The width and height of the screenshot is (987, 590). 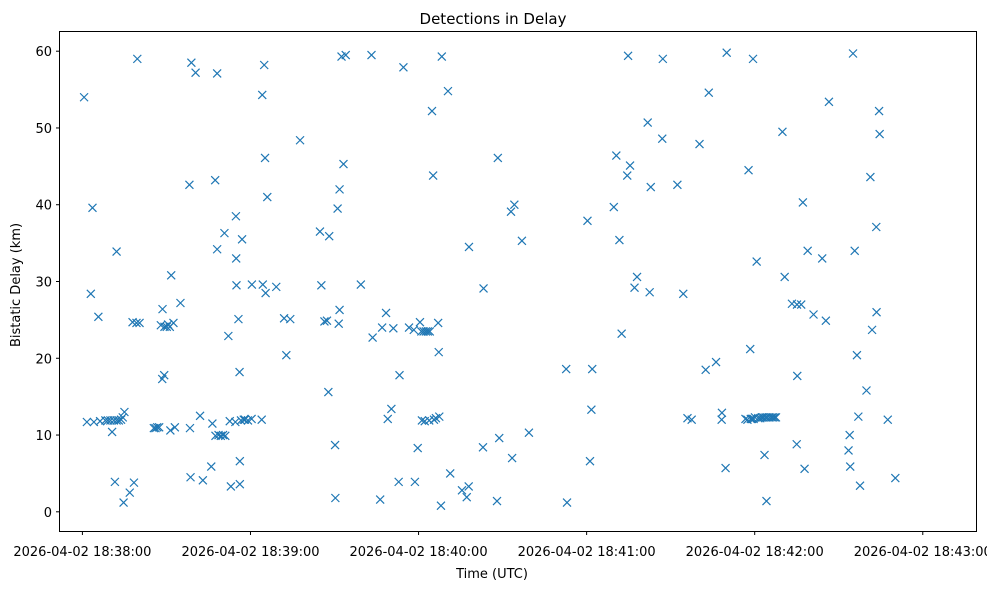 What do you see at coordinates (755, 552) in the screenshot?
I see `x-tick-label: 2026-04-02 18:42:00` at bounding box center [755, 552].